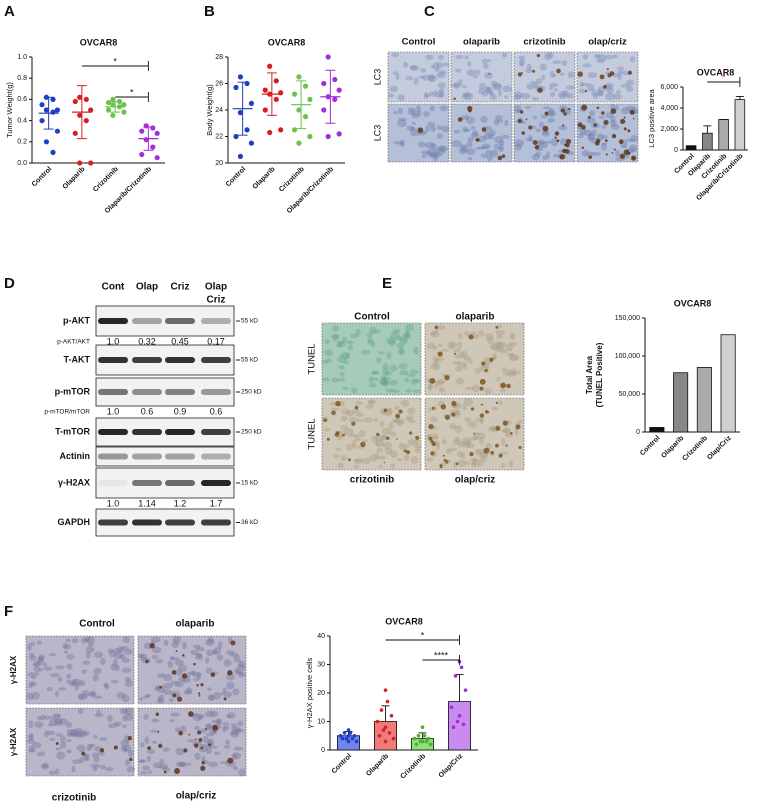  What do you see at coordinates (180, 411) in the screenshot?
I see `ratio-value: 0.9` at bounding box center [180, 411].